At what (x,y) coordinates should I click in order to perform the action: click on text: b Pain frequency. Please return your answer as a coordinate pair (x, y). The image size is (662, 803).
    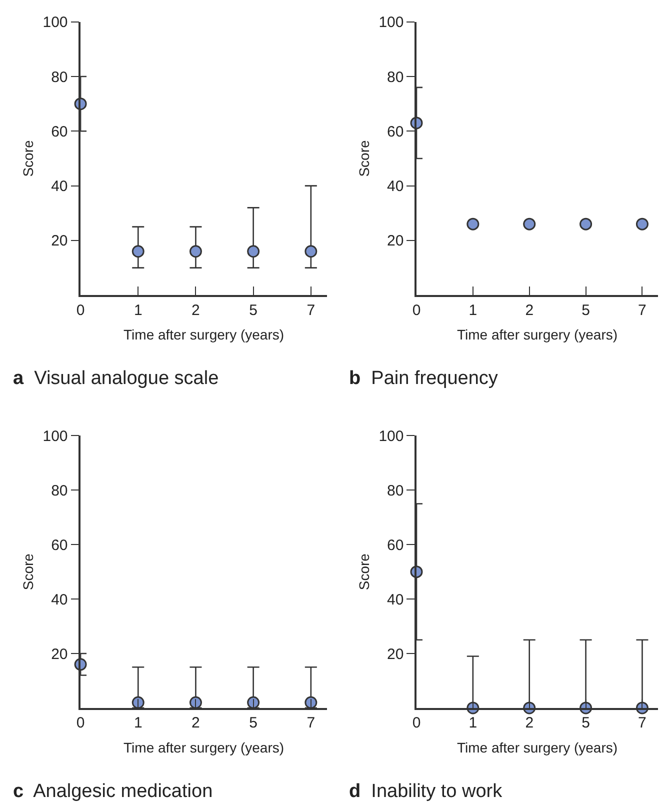
    Looking at the image, I should click on (423, 378).